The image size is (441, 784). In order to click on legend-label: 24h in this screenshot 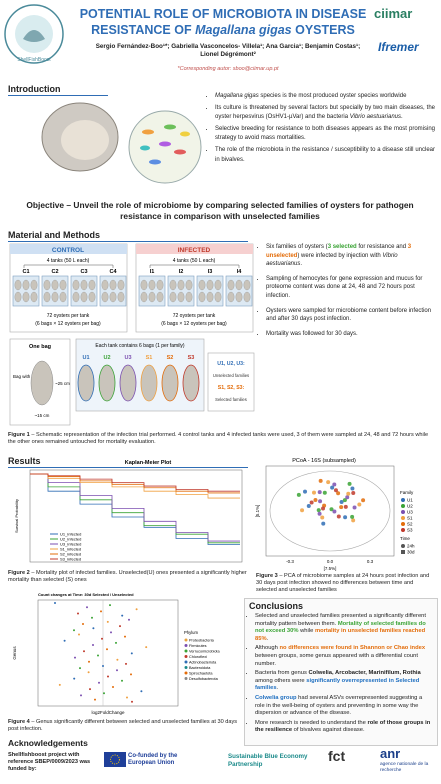, I will do `click(411, 546)`.